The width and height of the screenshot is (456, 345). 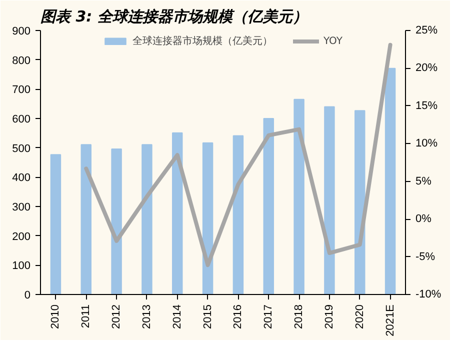 I want to click on x-tick-label: 2020, so click(x=360, y=316).